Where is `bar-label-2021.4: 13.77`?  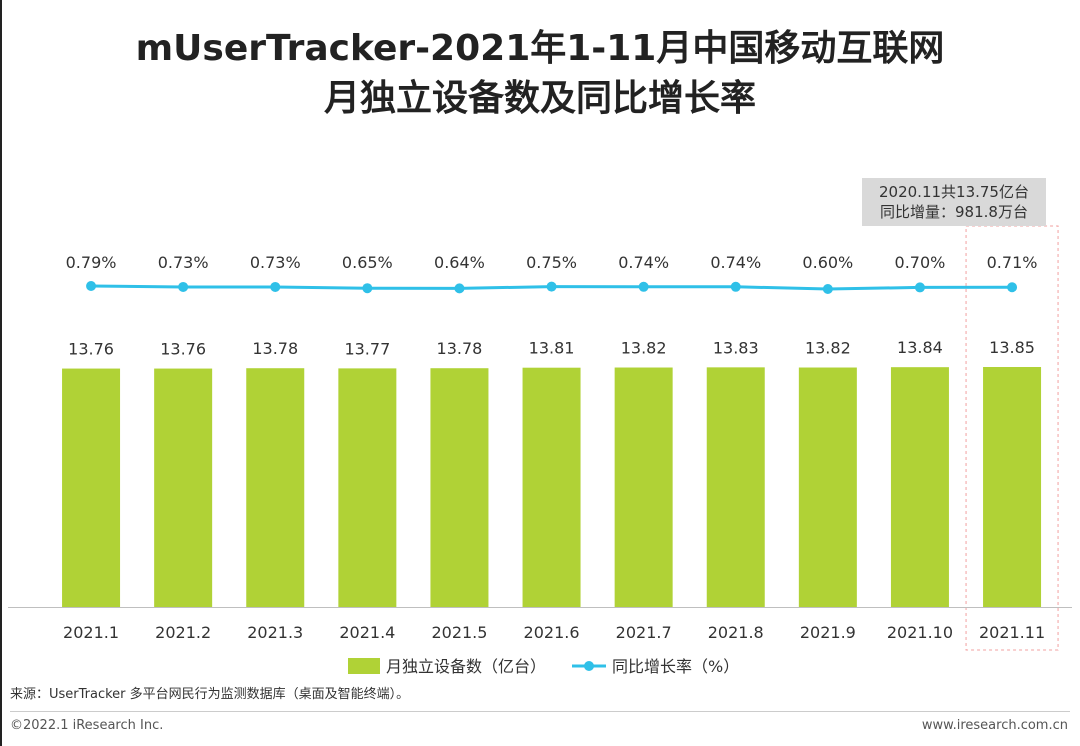
bar-label-2021.4: 13.77 is located at coordinates (367, 348).